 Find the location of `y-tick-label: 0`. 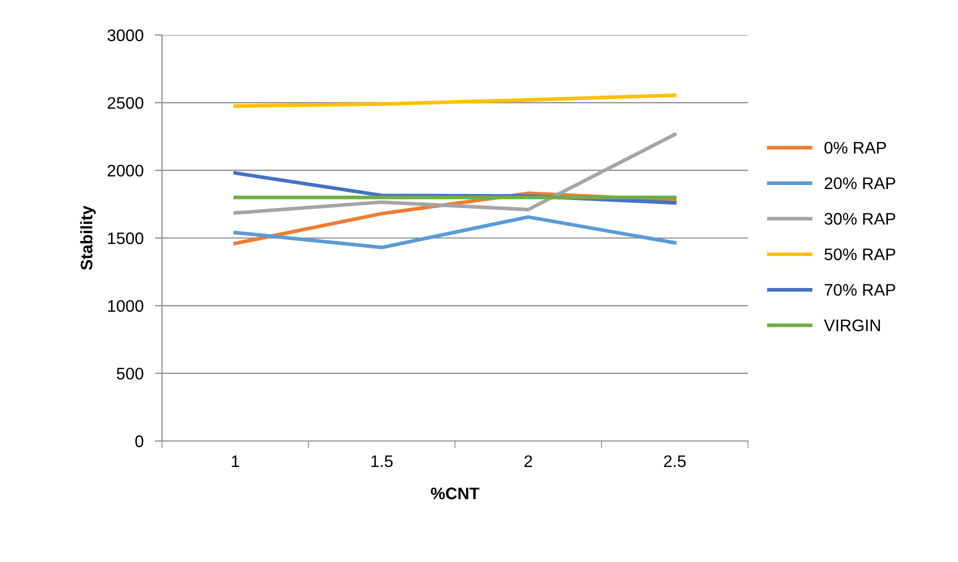

y-tick-label: 0 is located at coordinates (139, 441).